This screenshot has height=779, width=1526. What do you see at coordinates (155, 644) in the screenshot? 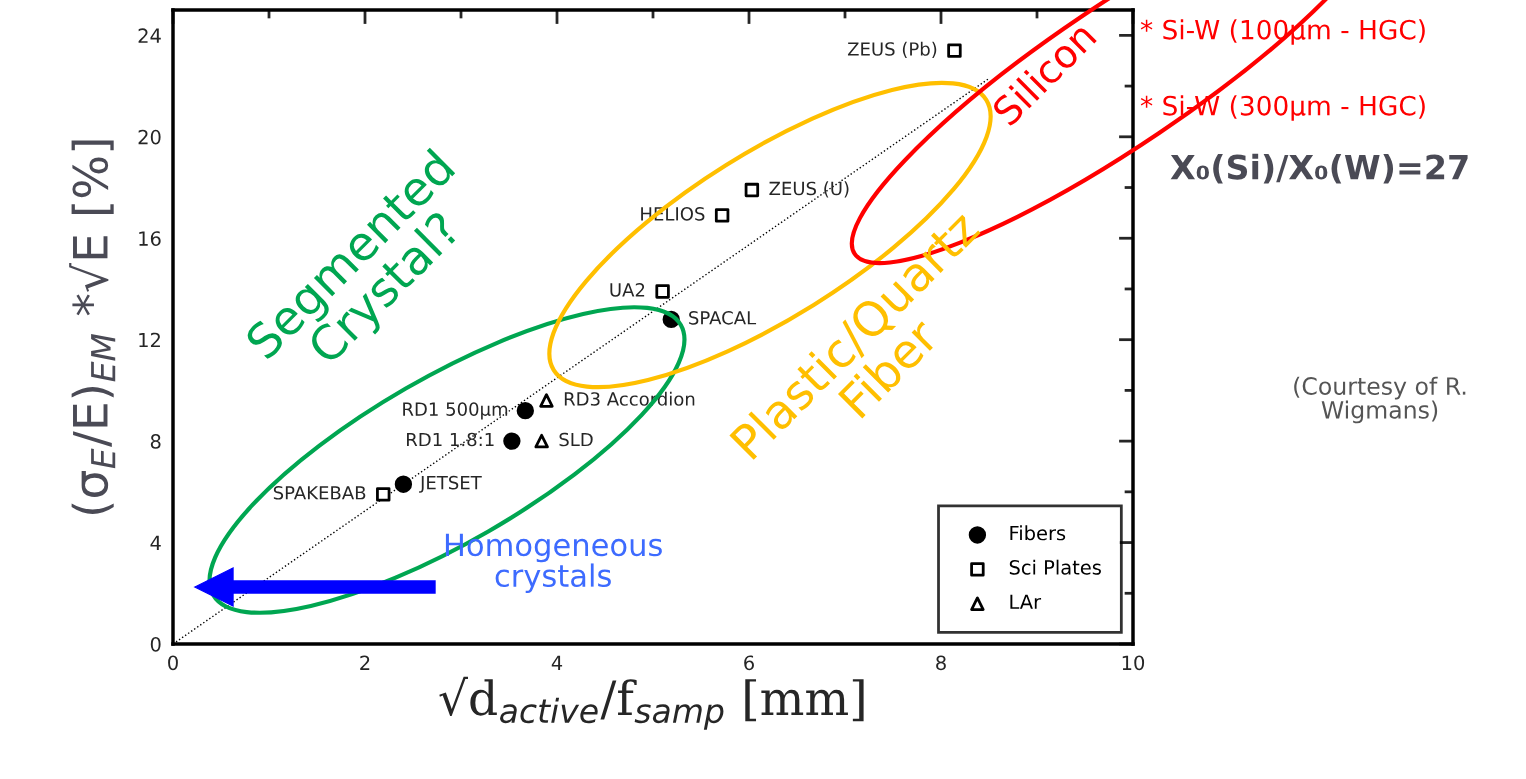
I see `y-tick-label: 0` at bounding box center [155, 644].